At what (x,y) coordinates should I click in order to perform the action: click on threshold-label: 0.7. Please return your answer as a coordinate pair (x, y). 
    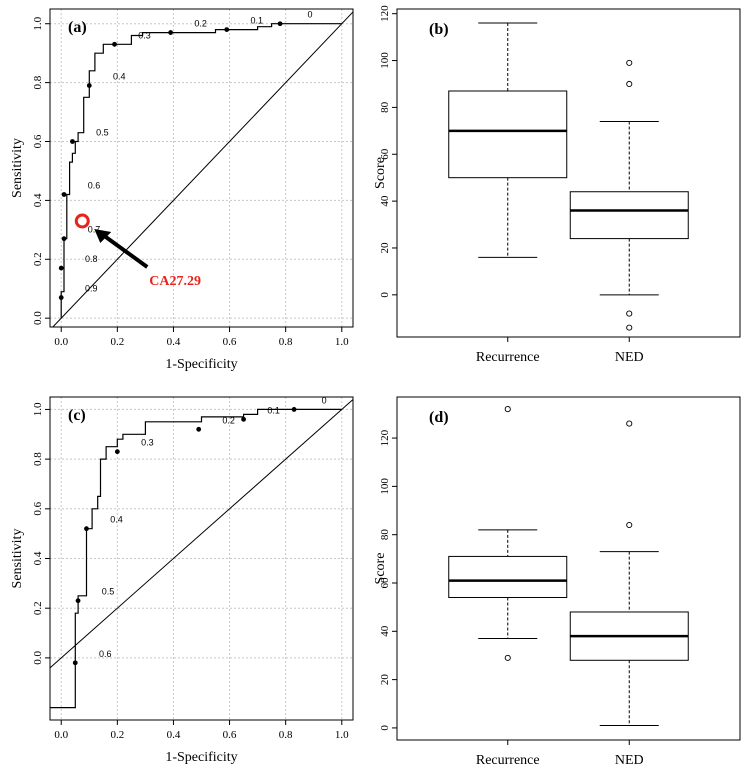
    Looking at the image, I should click on (94, 230).